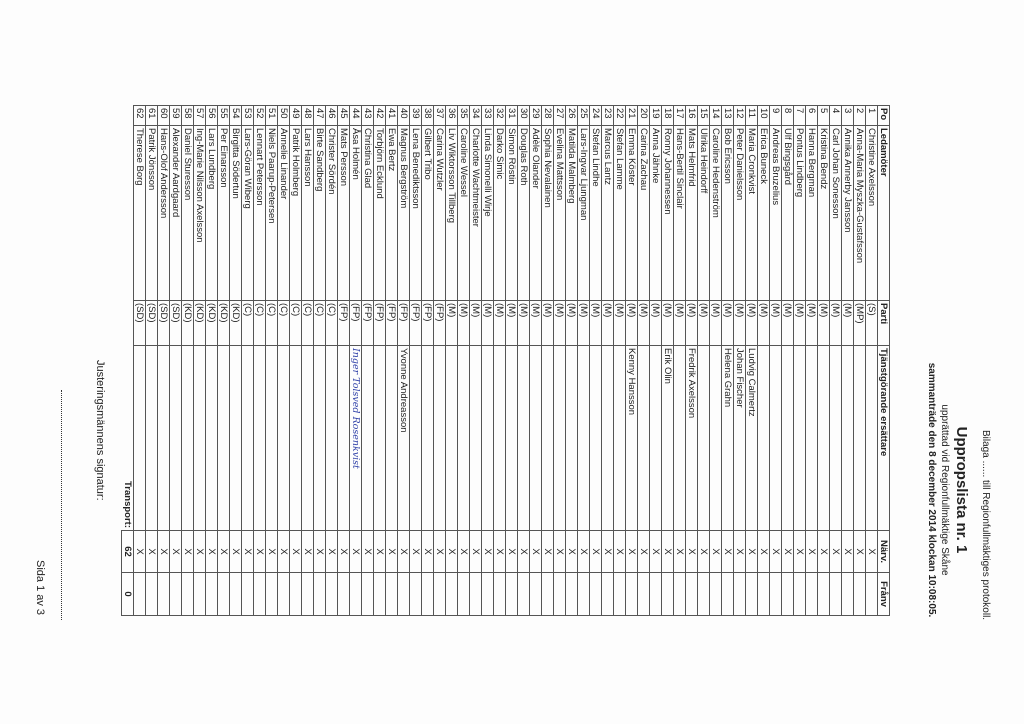 The height and width of the screenshot is (724, 1024). Describe the element at coordinates (607, 213) in the screenshot. I see `member-name: Marcus Lantz` at that location.